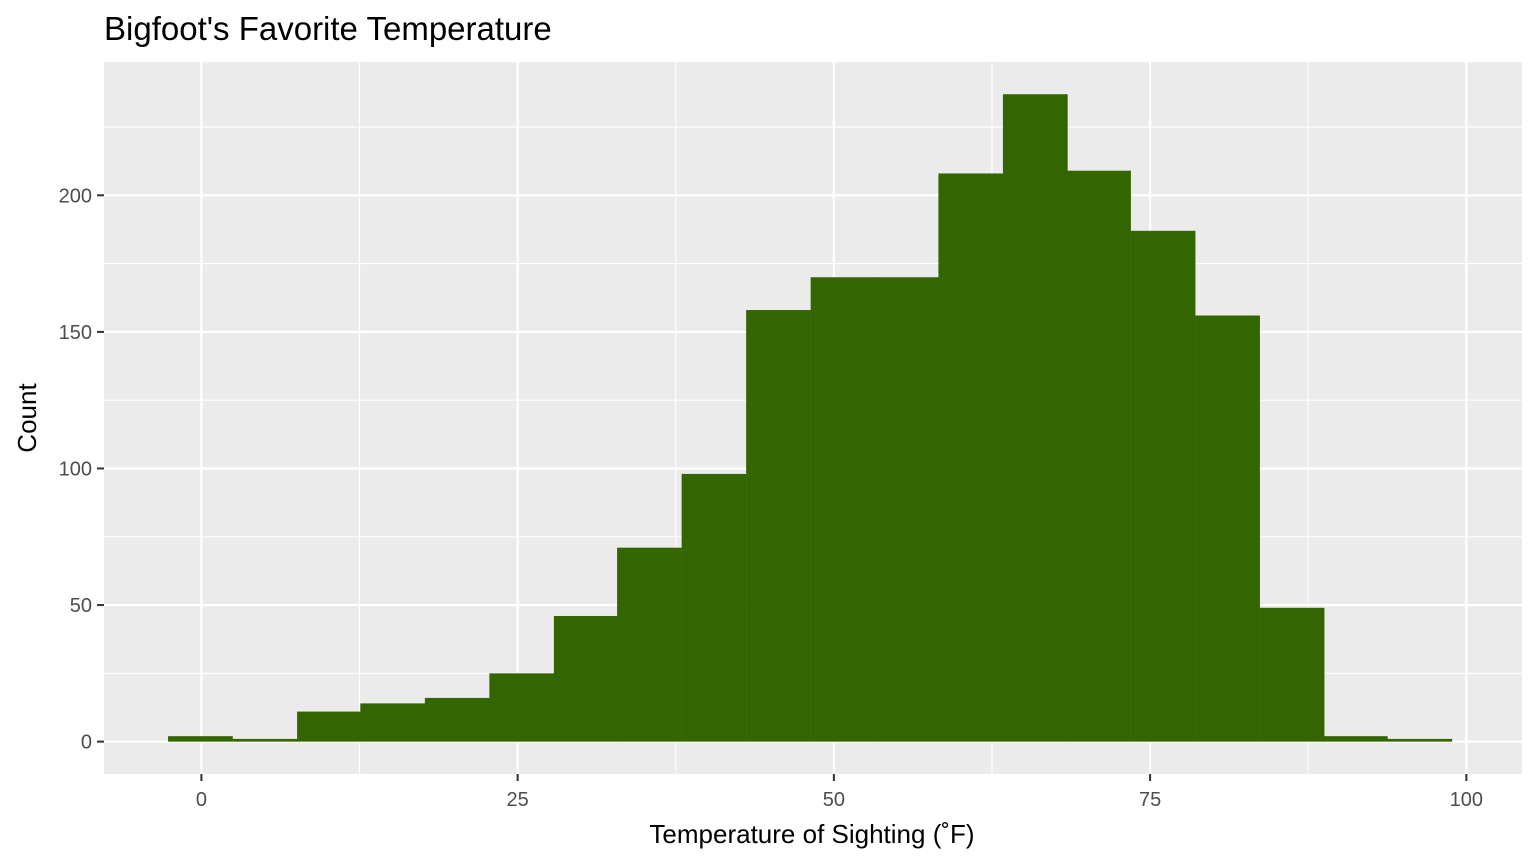  Describe the element at coordinates (834, 800) in the screenshot. I see `x-tick-label: 50` at that location.